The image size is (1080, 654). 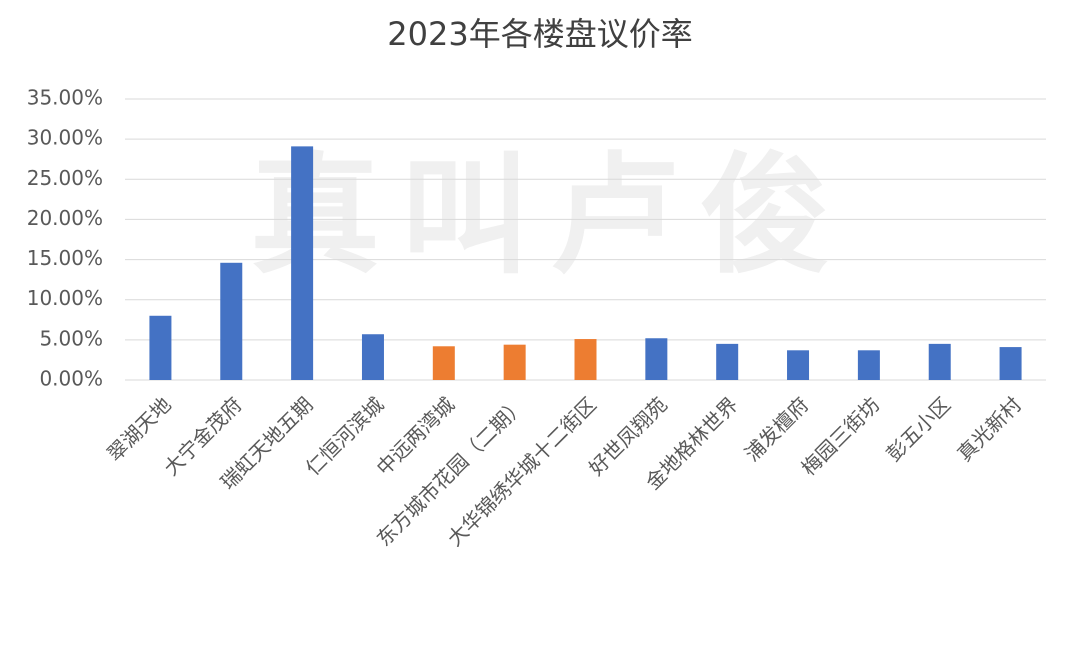 What do you see at coordinates (65, 218) in the screenshot?
I see `y-tick-label: 20.00%` at bounding box center [65, 218].